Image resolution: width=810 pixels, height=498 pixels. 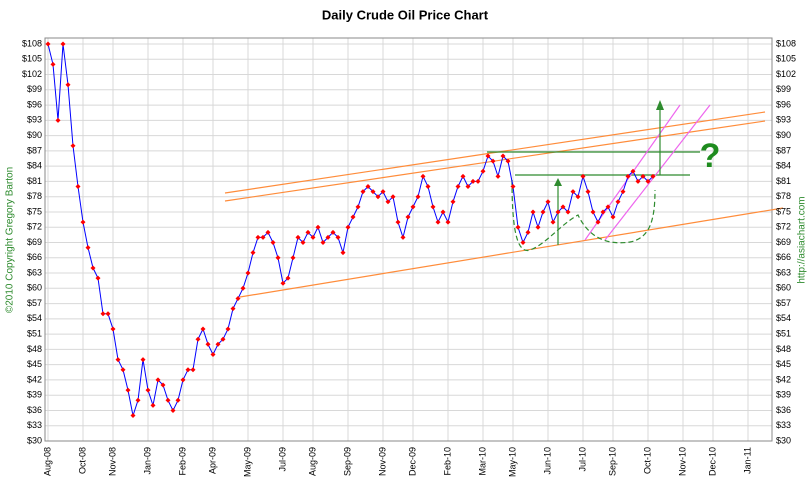 What do you see at coordinates (34, 135) in the screenshot?
I see `y-tick-label: $90` at bounding box center [34, 135].